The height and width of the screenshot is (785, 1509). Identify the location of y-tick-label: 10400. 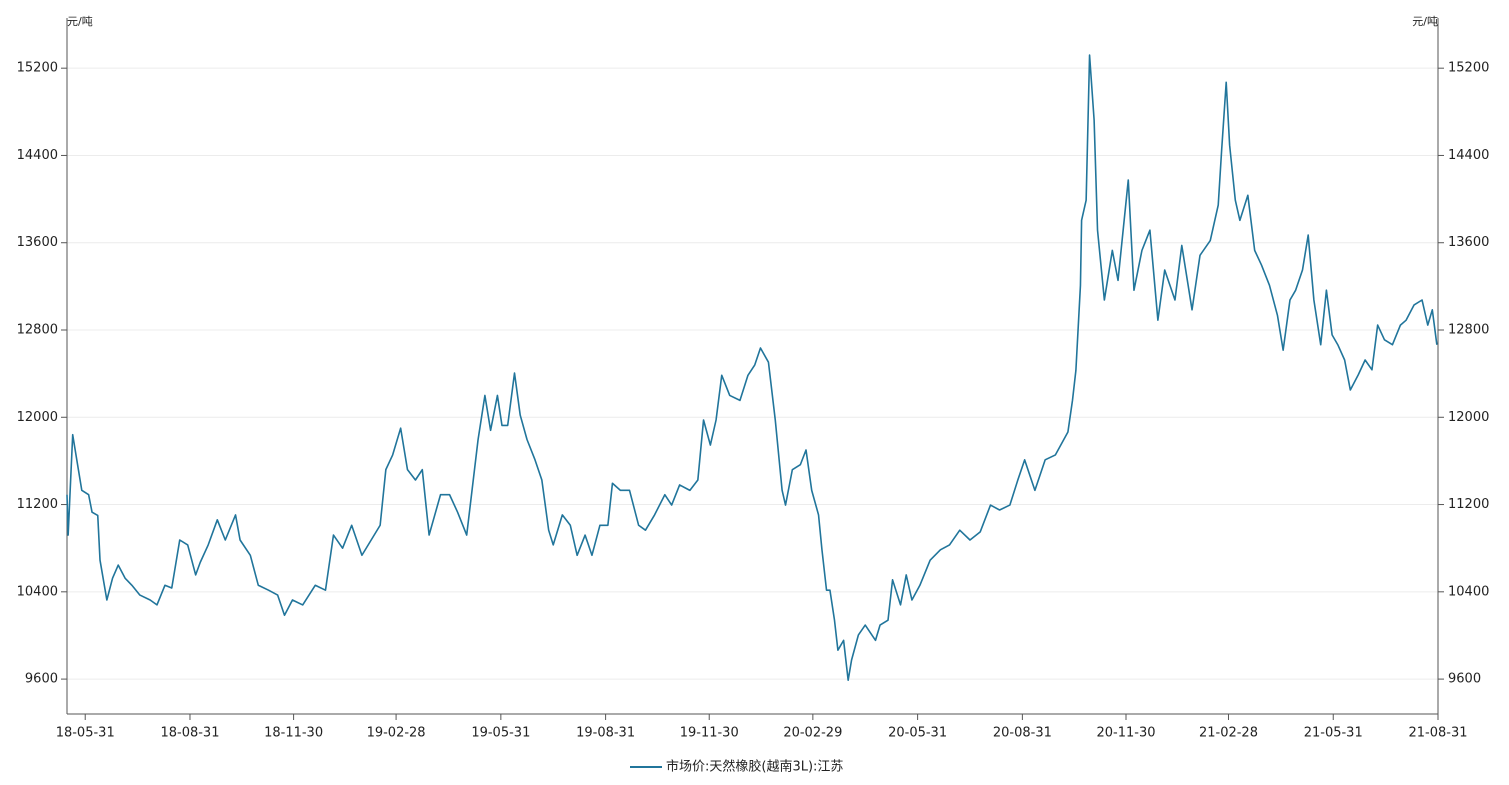
(37, 591).